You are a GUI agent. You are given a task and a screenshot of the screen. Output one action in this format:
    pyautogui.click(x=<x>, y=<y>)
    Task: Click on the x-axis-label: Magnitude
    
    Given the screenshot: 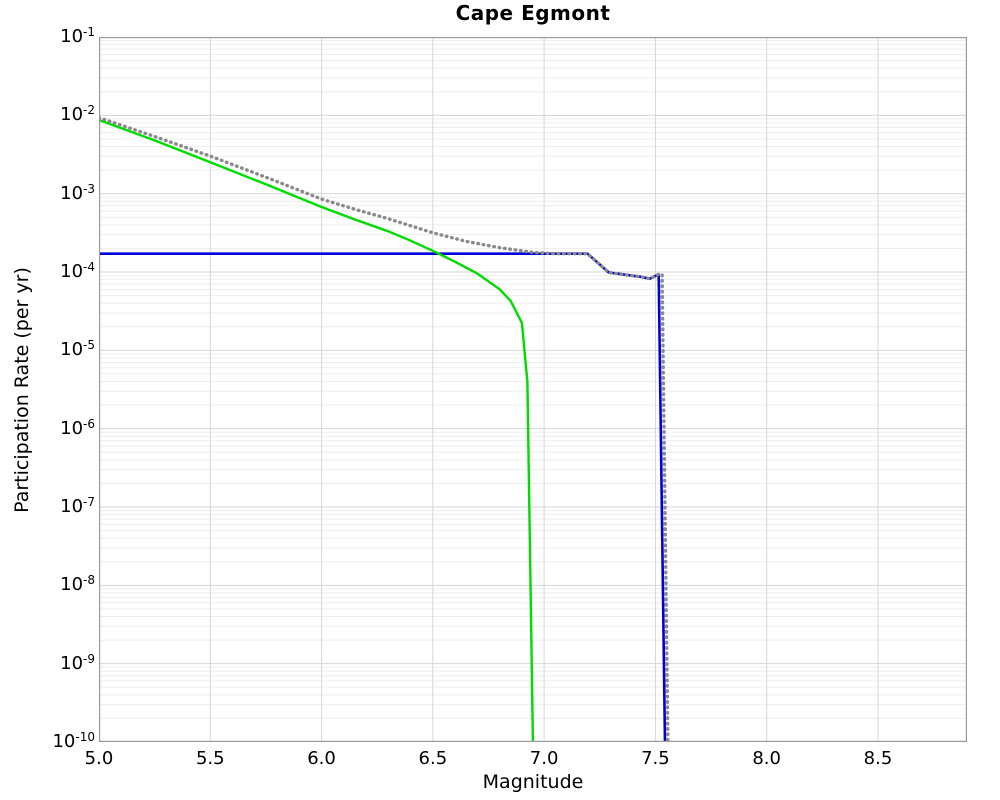 What is the action you would take?
    pyautogui.click(x=533, y=782)
    